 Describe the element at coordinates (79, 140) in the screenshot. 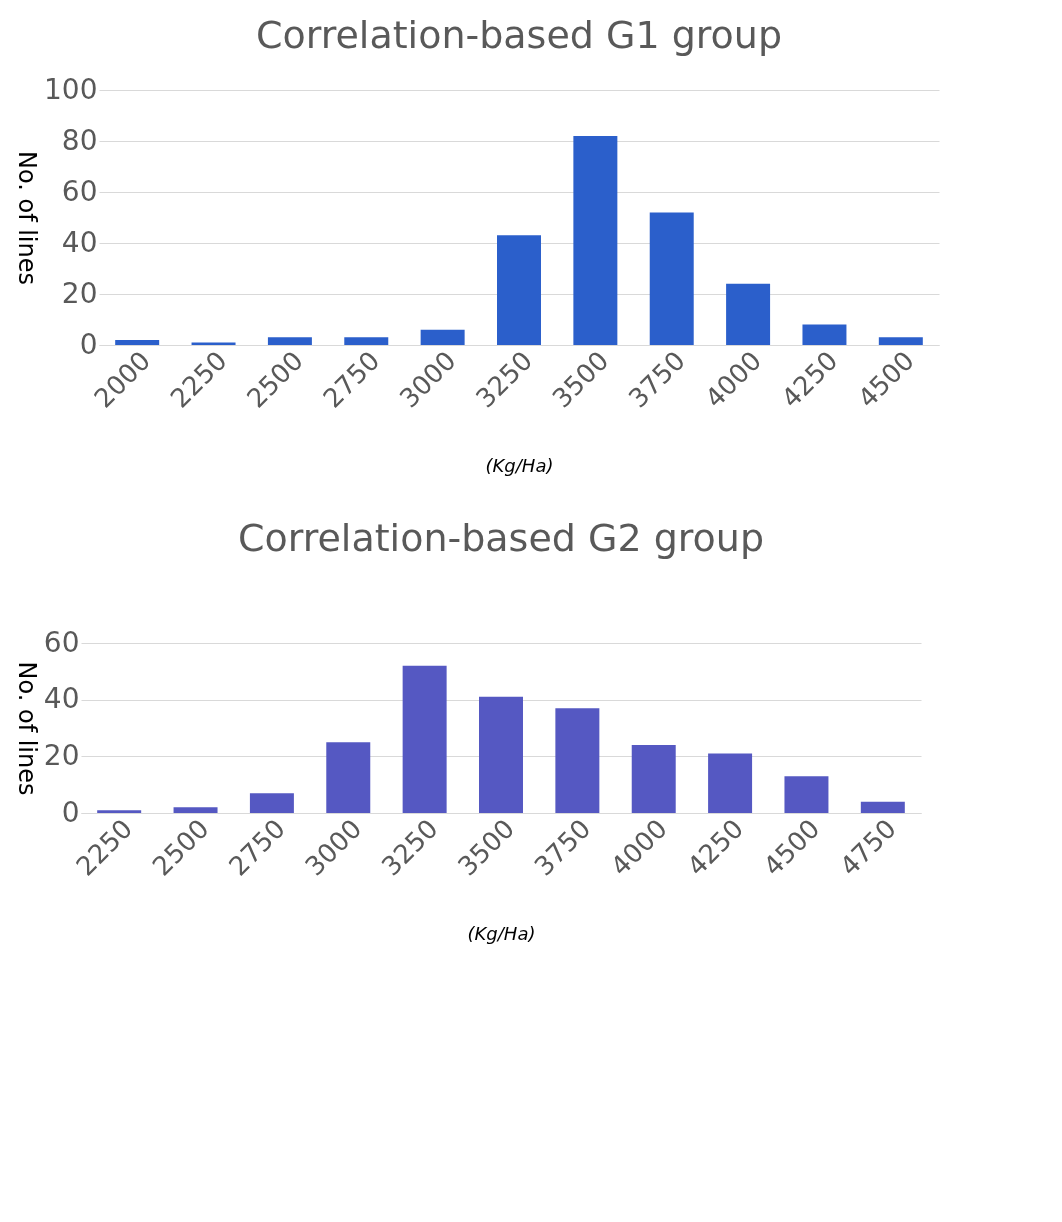

I see `y-tick-label: 80` at that location.